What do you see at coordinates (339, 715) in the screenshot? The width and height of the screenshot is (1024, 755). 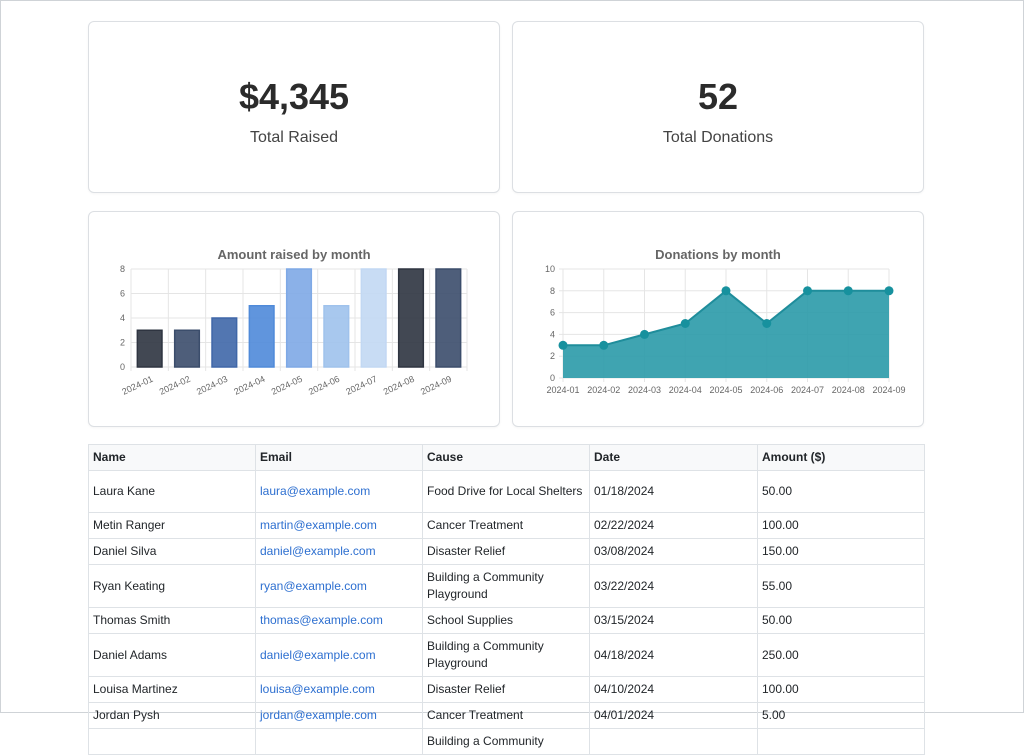 I see `cell-email: jordan@example.com` at bounding box center [339, 715].